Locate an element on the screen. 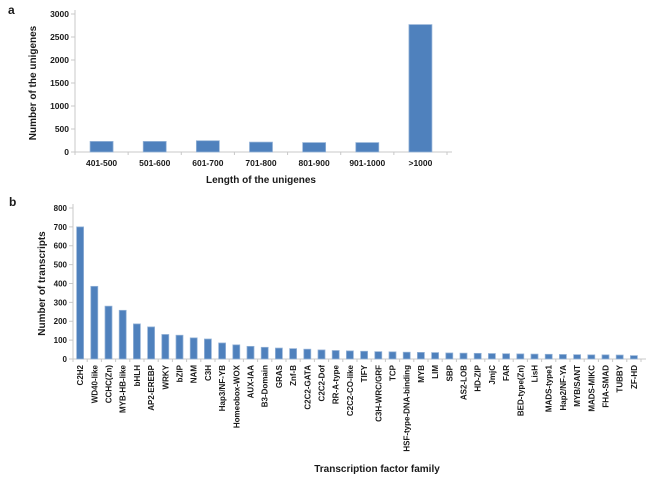 The height and width of the screenshot is (488, 659). x-tick-label: WRKY is located at coordinates (165, 376).